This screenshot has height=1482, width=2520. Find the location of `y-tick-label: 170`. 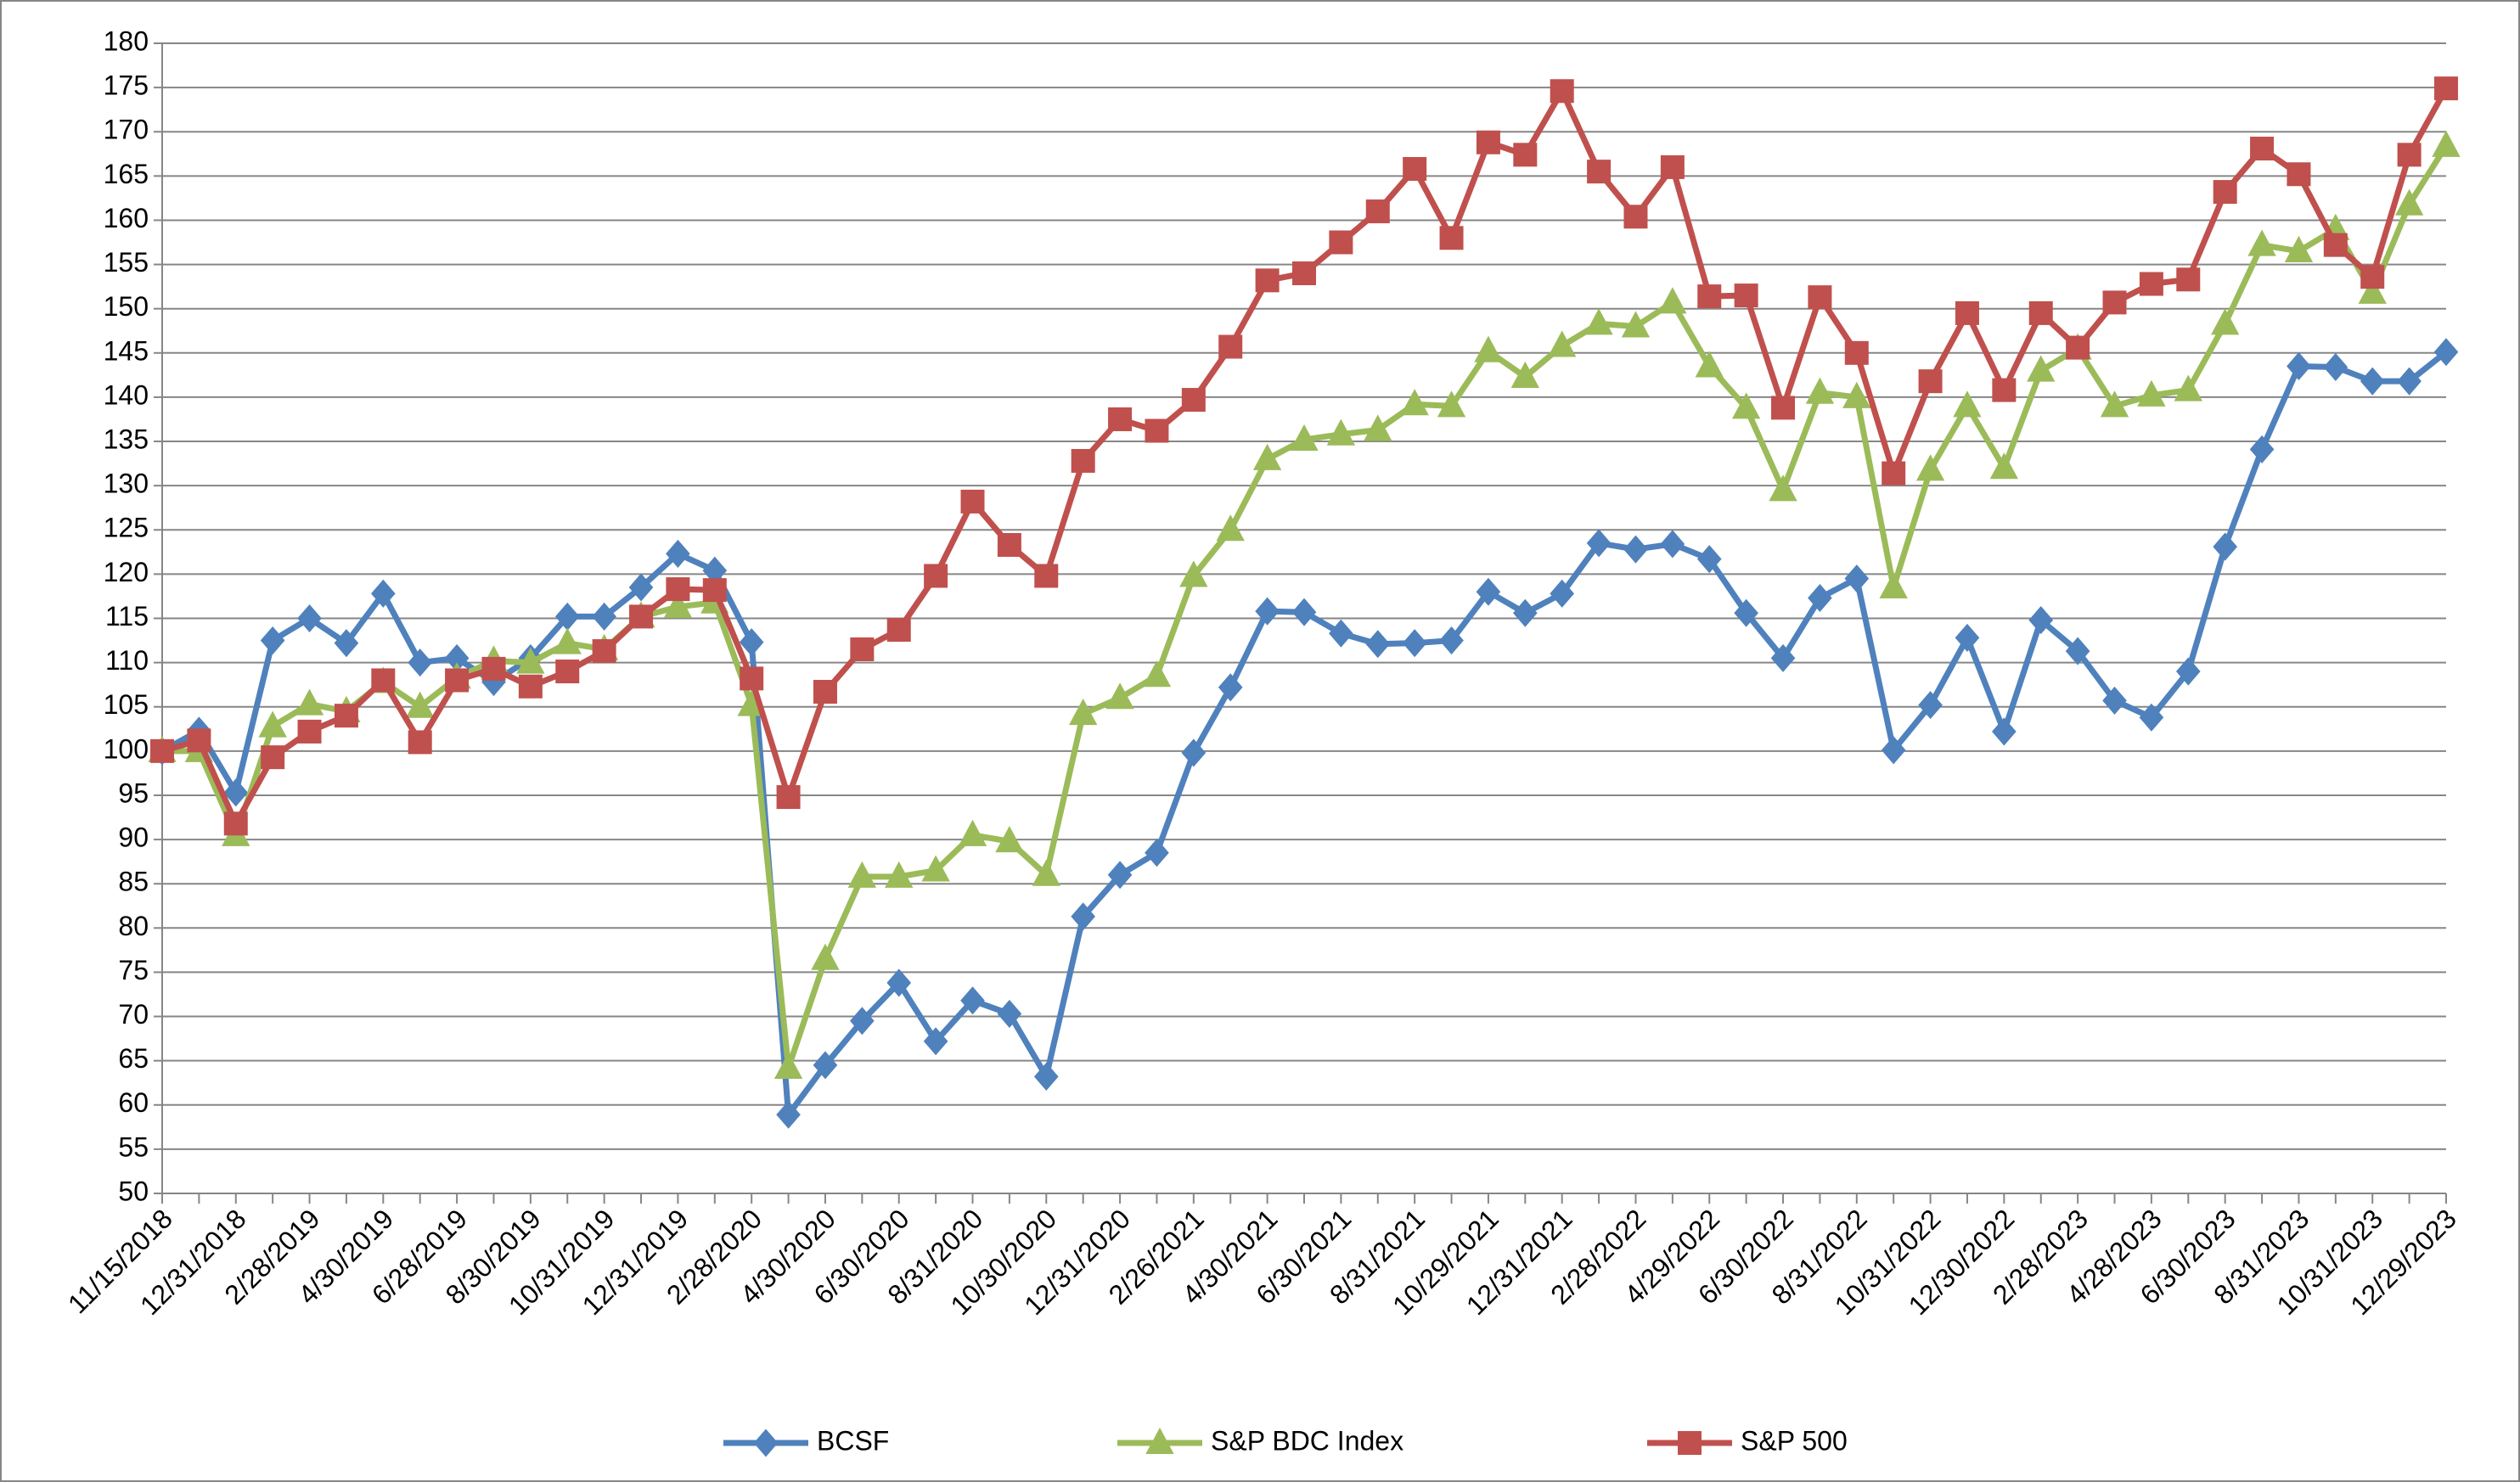

y-tick-label: 170 is located at coordinates (126, 130).